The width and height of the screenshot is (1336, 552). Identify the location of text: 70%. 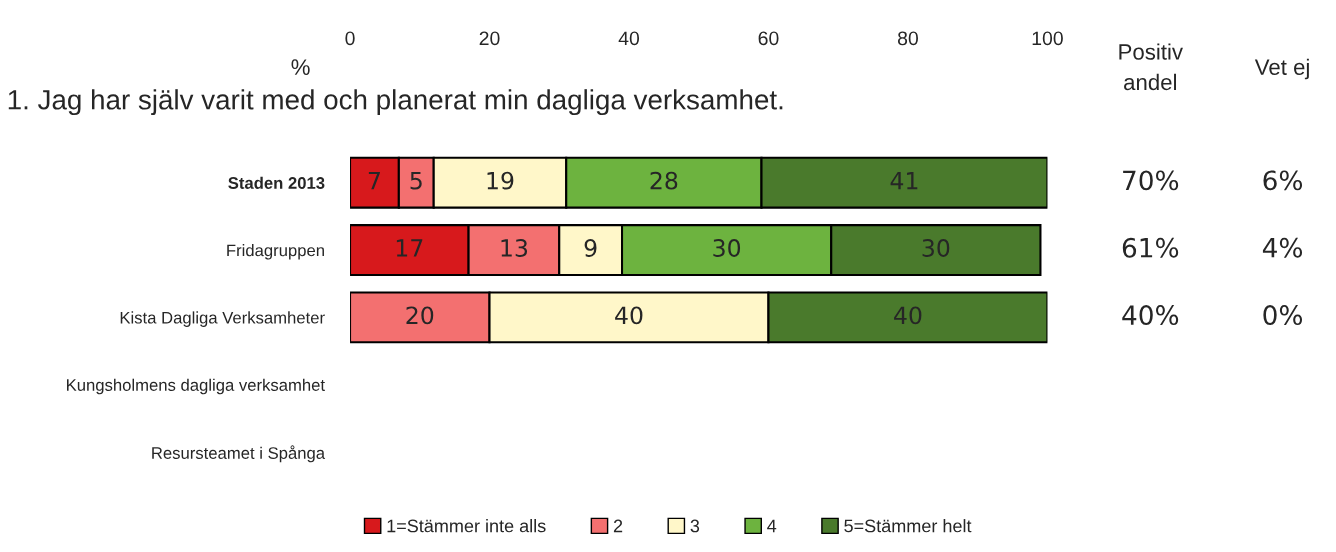
(1151, 180).